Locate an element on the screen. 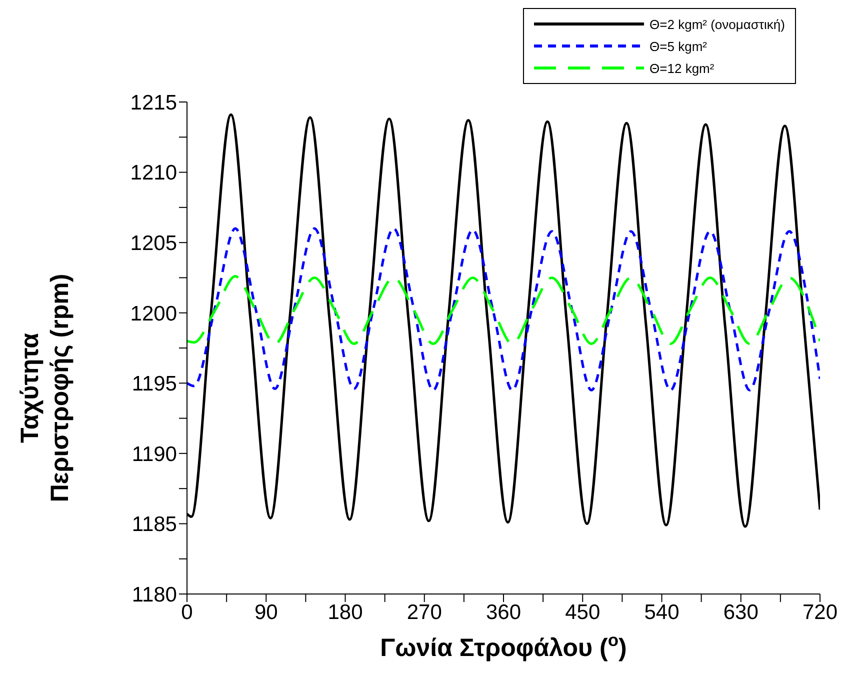 This screenshot has width=848, height=697. y-tick-label: 1180 is located at coordinates (154, 594).